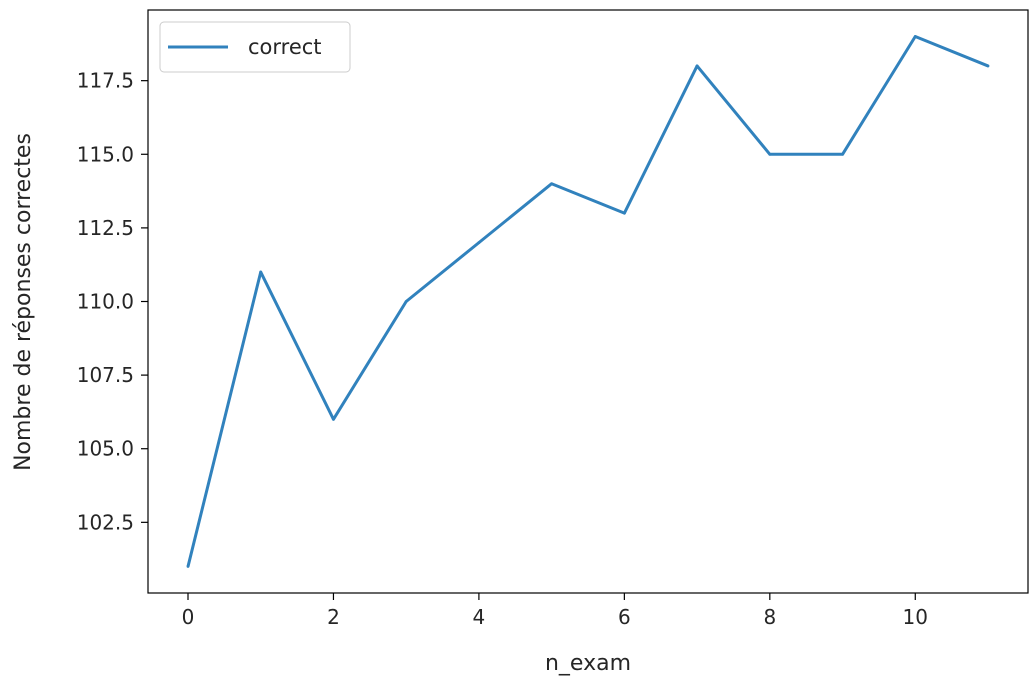  I want to click on x-tick-label: 2, so click(333, 617).